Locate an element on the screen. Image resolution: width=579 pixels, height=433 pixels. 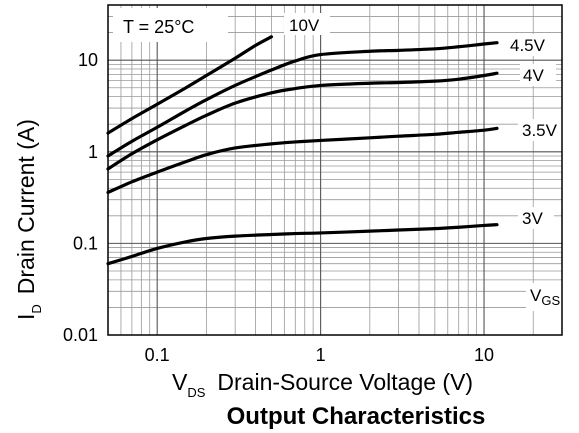
annotation-box is located at coordinates (170, 25).